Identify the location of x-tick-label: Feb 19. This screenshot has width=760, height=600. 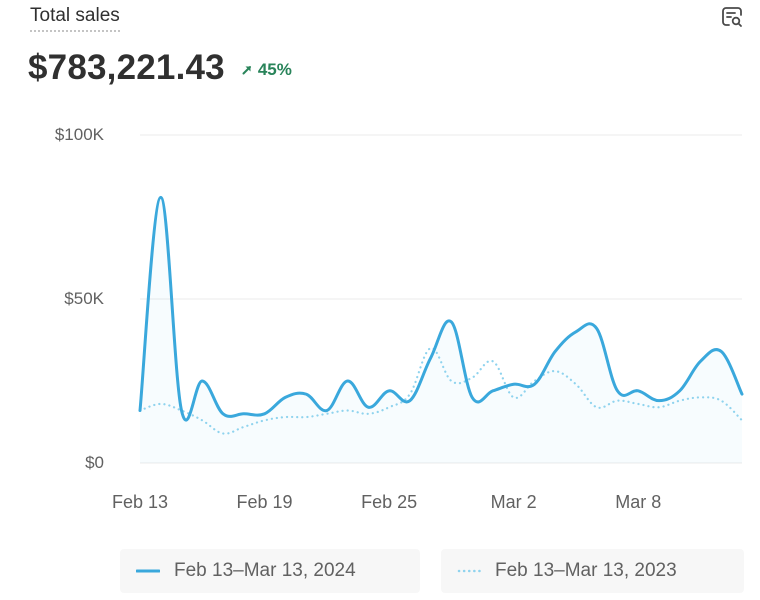
(264, 502).